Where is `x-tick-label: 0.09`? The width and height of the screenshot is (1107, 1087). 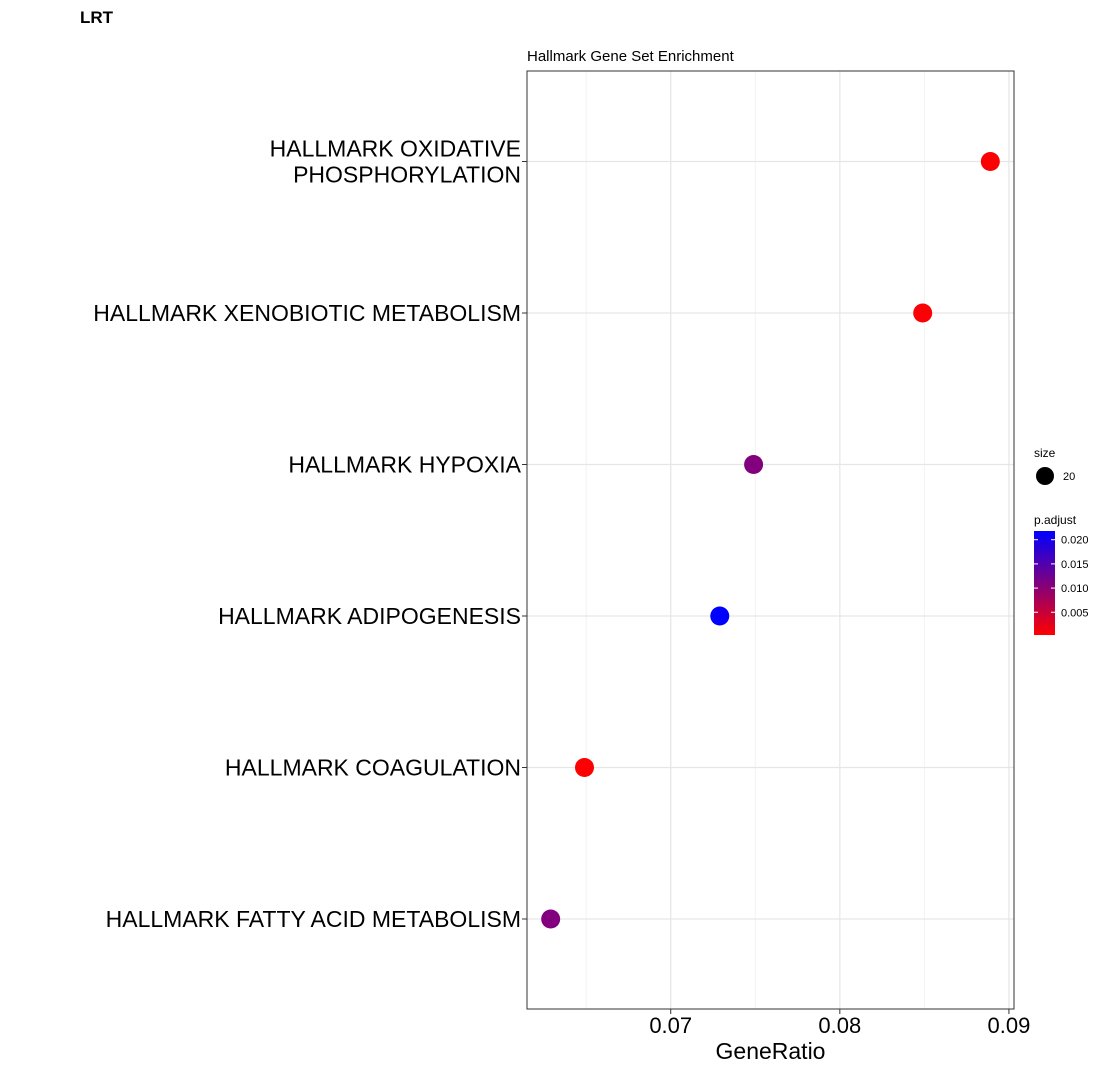
x-tick-label: 0.09 is located at coordinates (1009, 1025).